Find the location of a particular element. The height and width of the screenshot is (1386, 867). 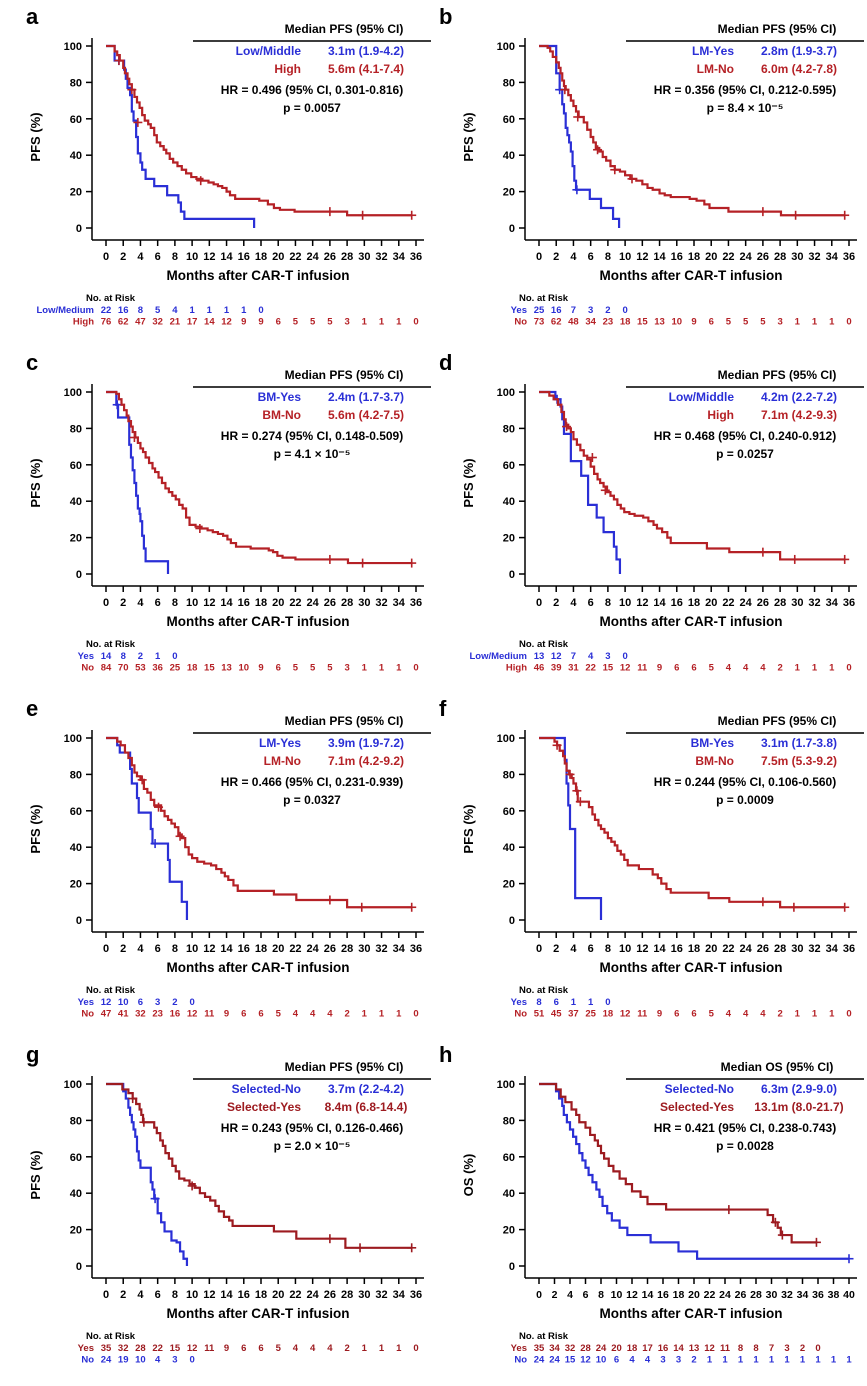

risk-count: 10 is located at coordinates (676, 322).